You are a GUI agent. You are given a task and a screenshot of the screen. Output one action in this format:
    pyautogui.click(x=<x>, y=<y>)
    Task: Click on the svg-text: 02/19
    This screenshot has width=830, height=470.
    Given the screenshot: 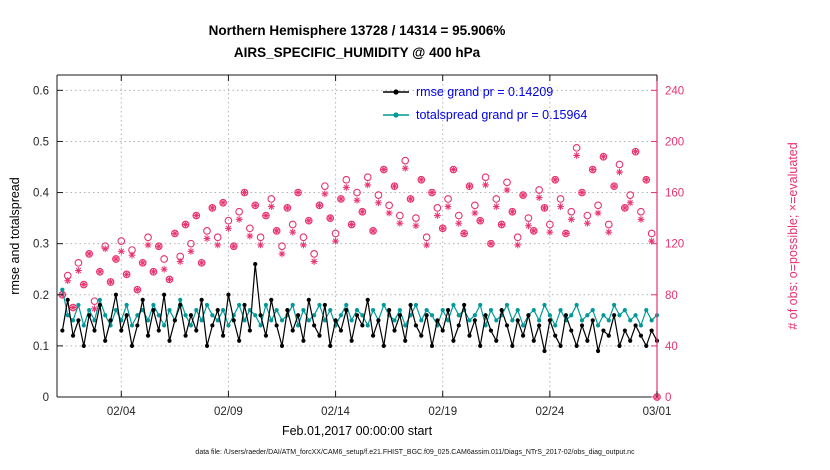 What is the action you would take?
    pyautogui.click(x=442, y=412)
    